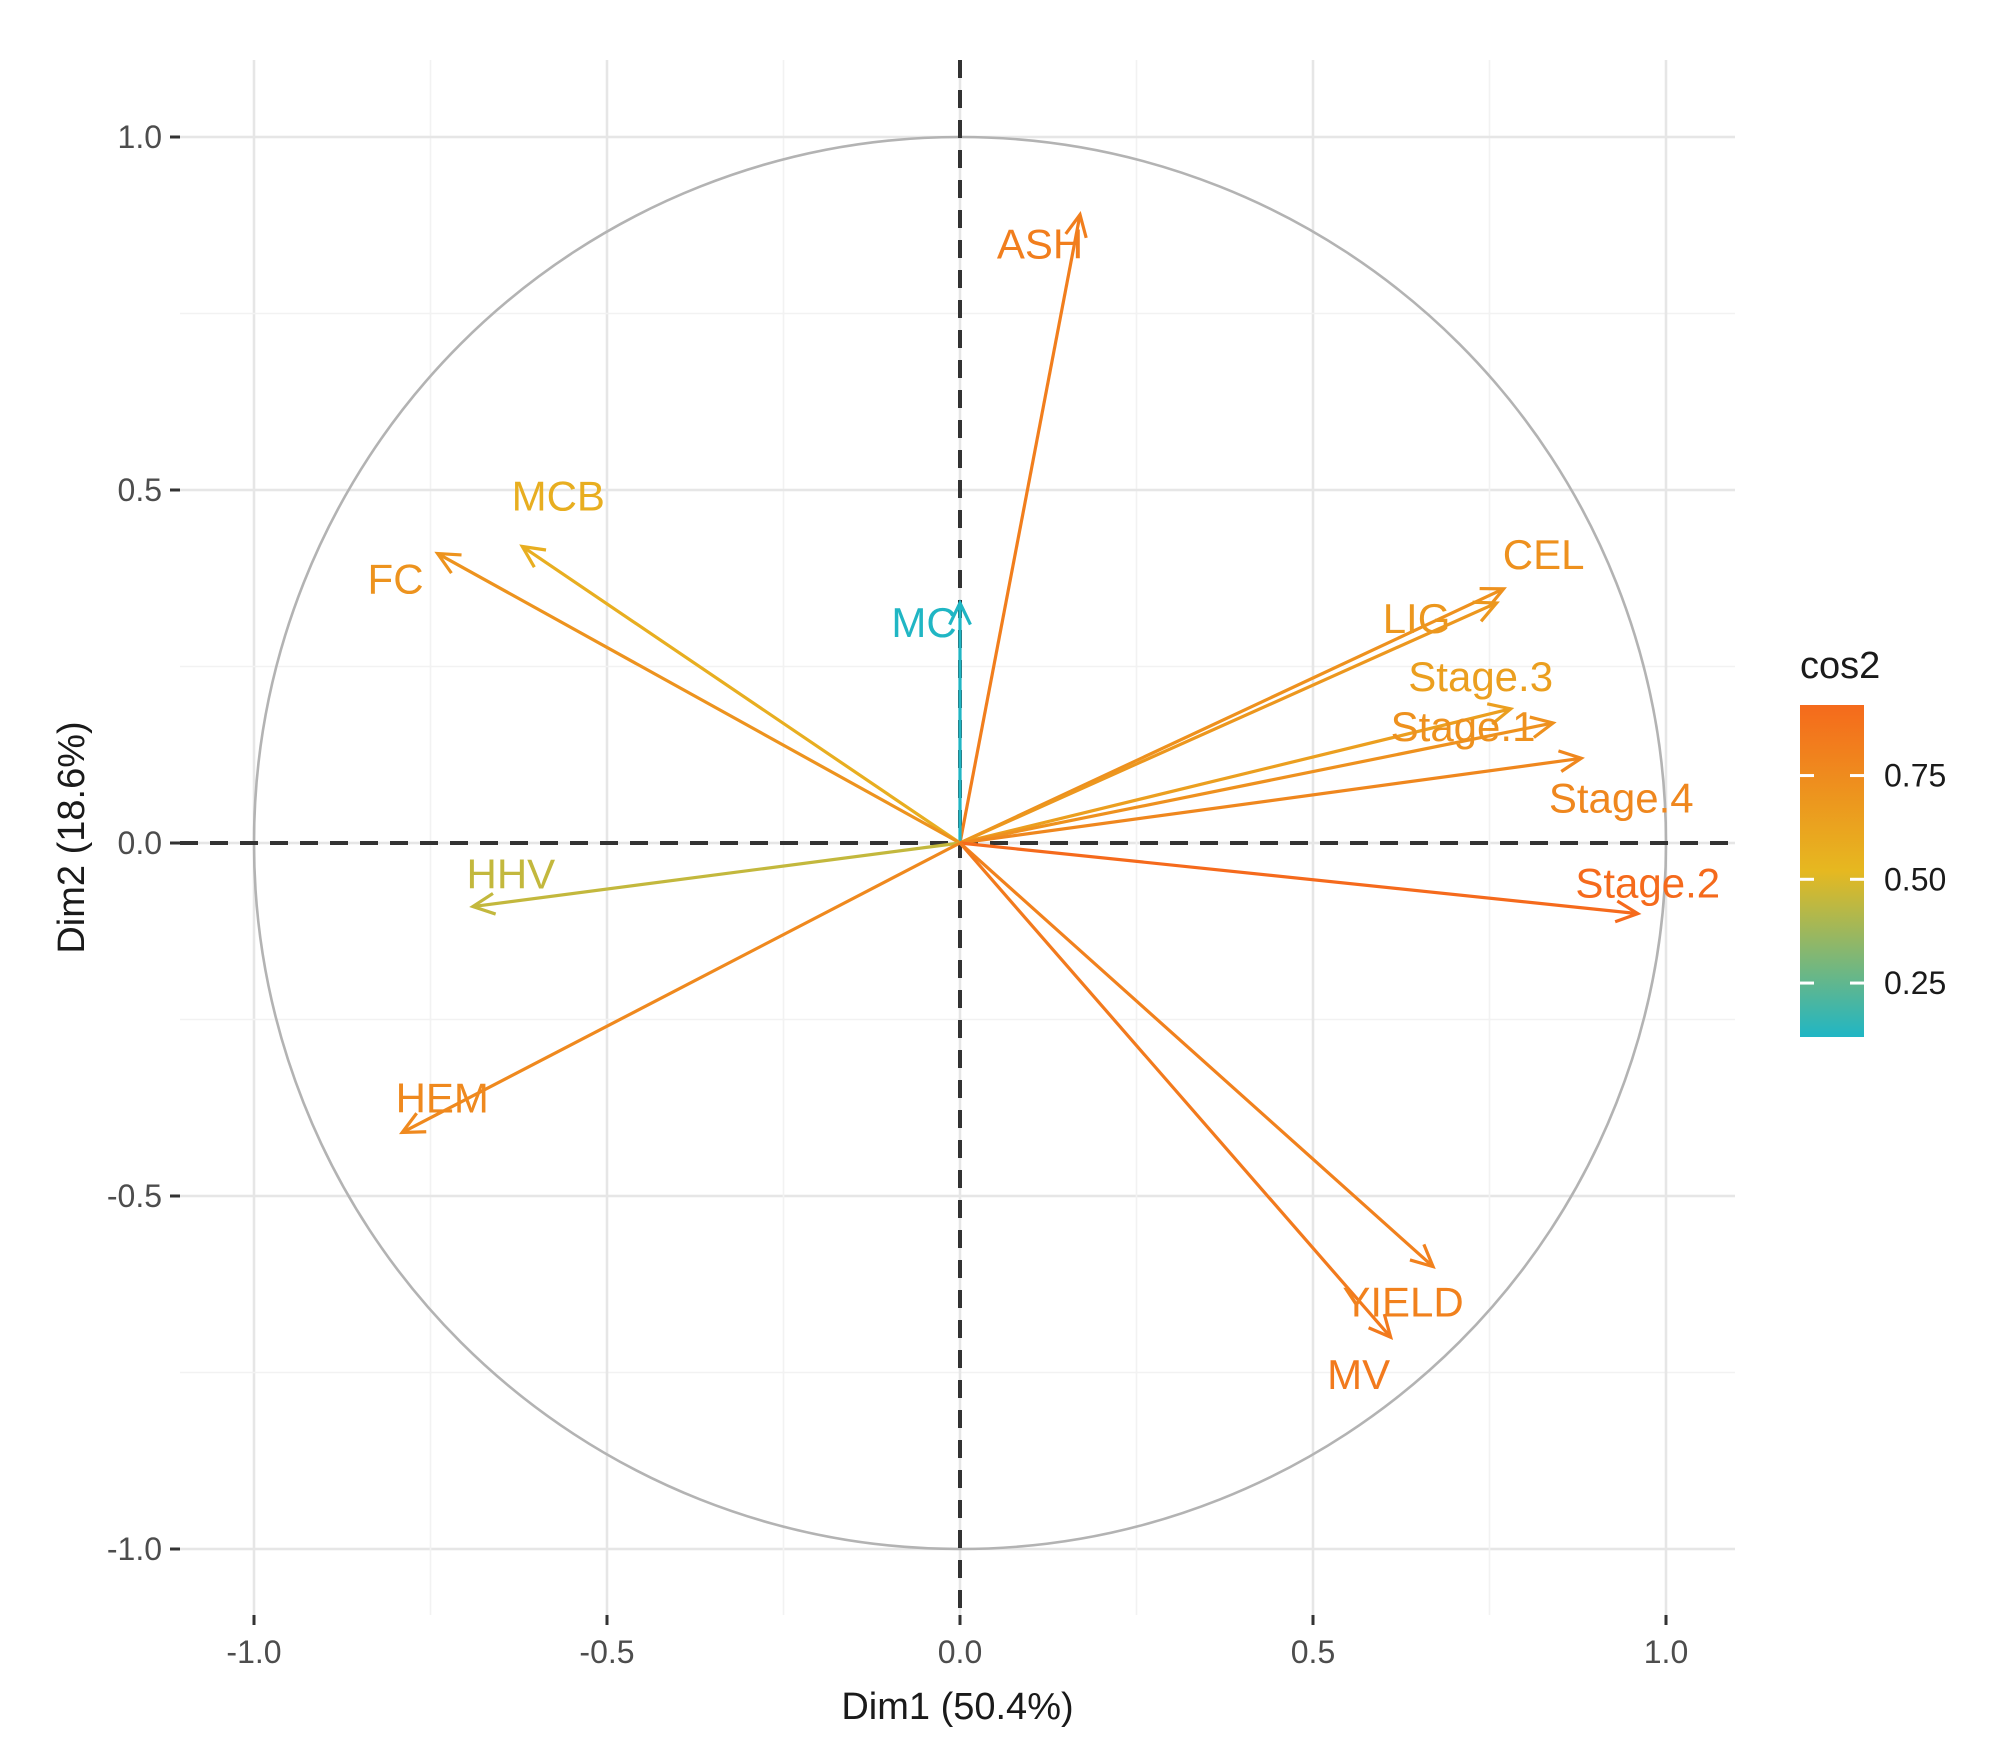  Describe the element at coordinates (558, 495) in the screenshot. I see `variable-label-mcb: MCB` at that location.